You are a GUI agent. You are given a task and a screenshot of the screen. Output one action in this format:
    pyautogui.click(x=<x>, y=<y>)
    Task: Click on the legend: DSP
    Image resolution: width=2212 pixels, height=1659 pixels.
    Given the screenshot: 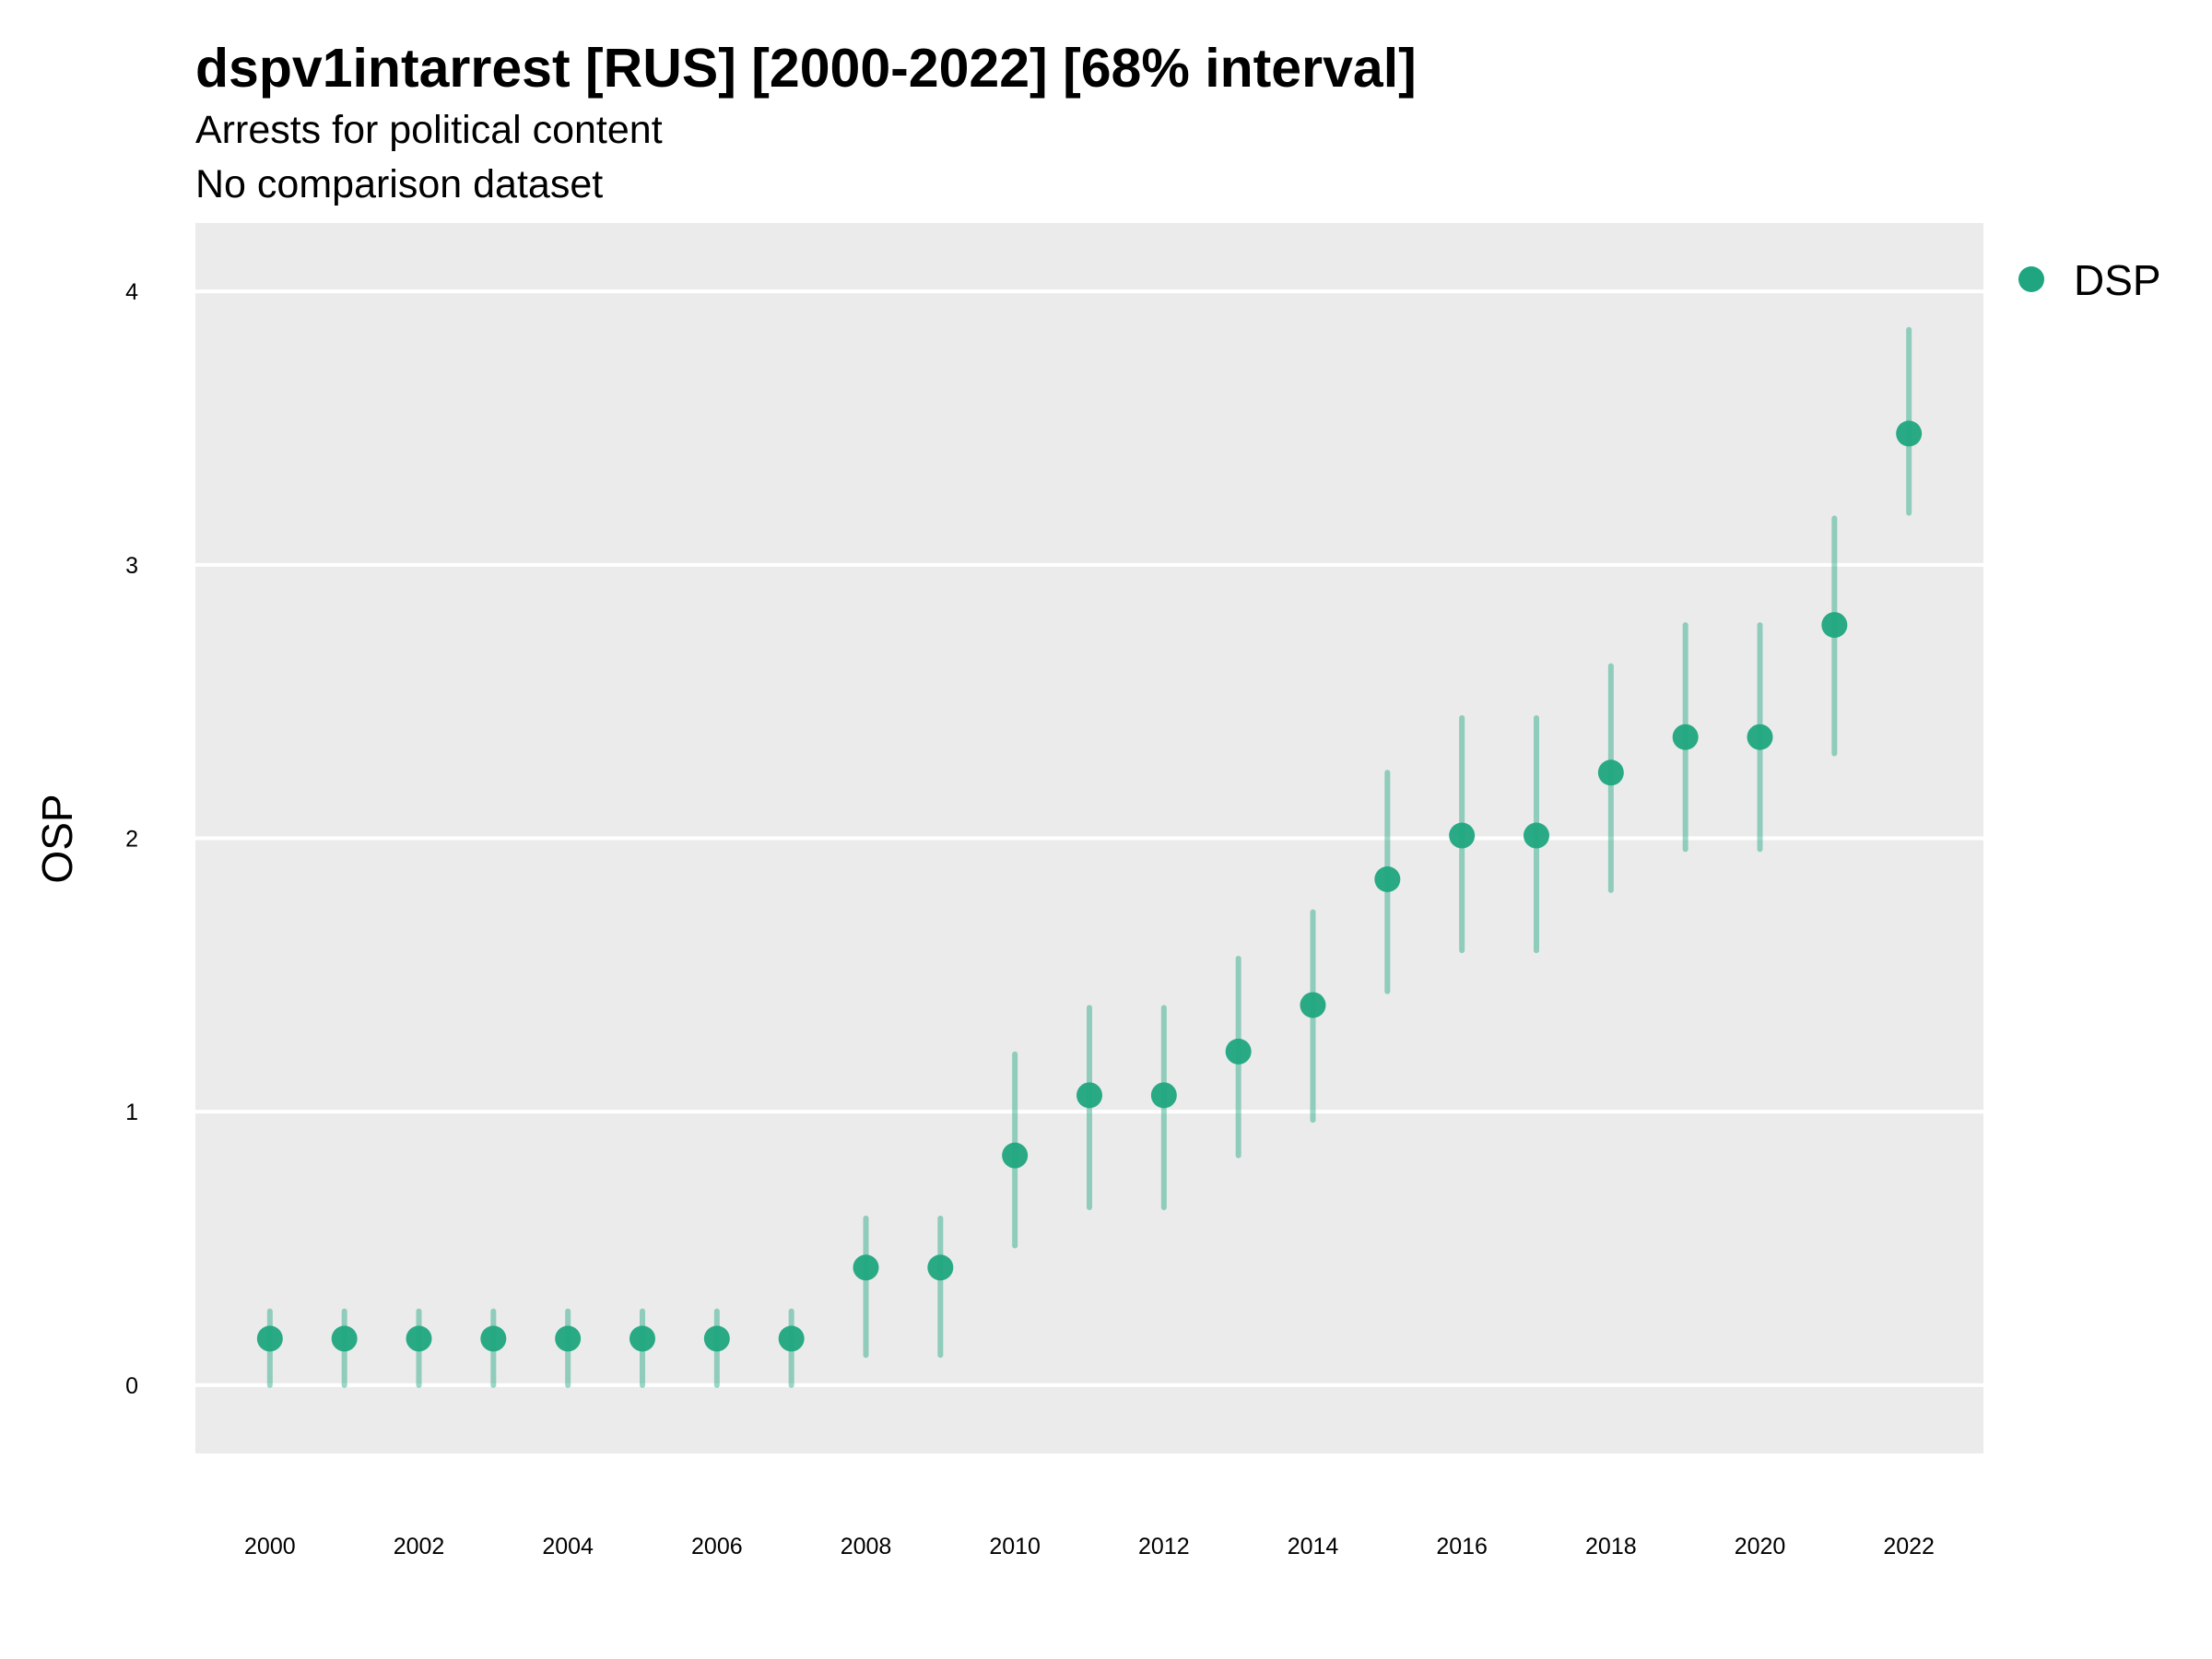 What is the action you would take?
    pyautogui.click(x=2089, y=280)
    